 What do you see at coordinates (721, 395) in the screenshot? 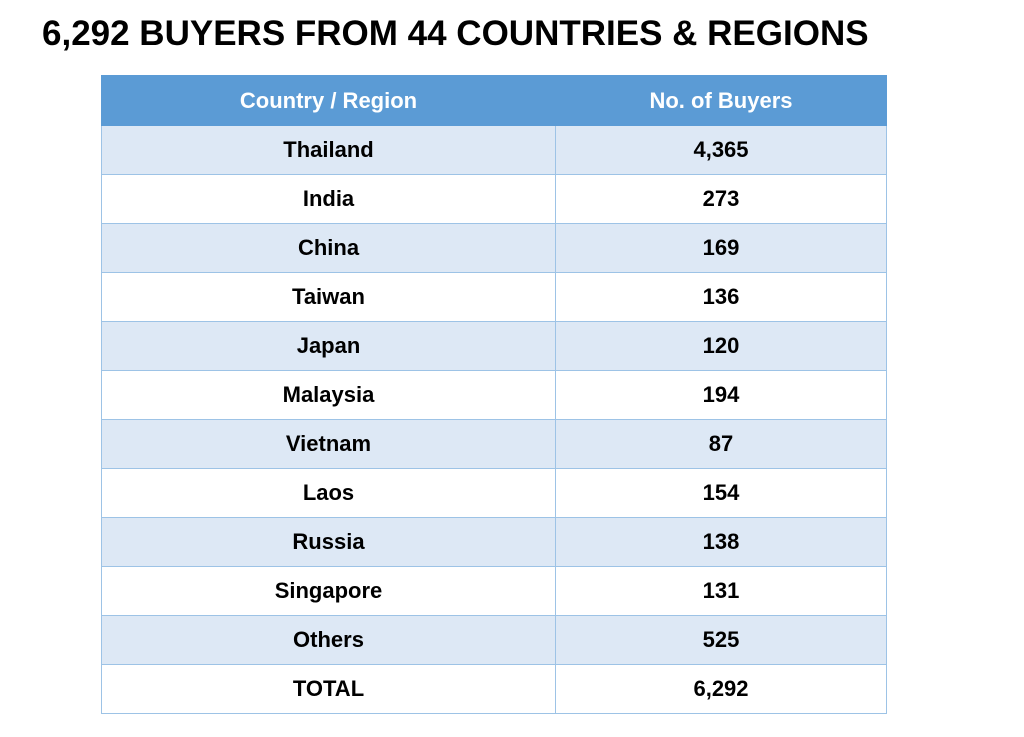
I see `cell-buyers: 194` at bounding box center [721, 395].